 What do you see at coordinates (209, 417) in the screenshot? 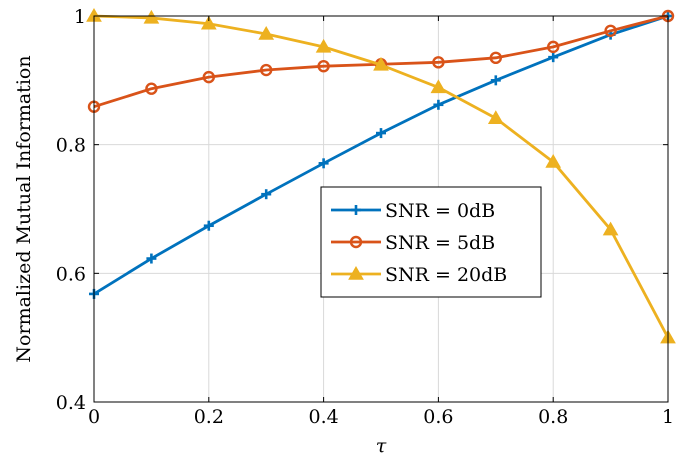
I see `x-tick-label: 0.2` at bounding box center [209, 417].